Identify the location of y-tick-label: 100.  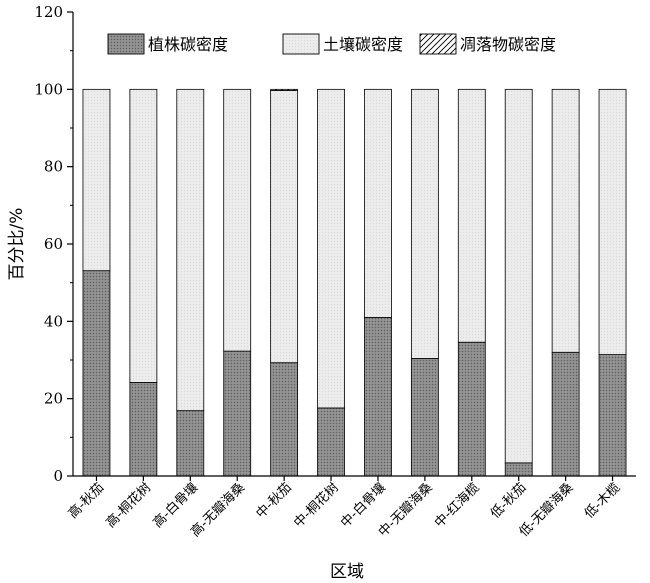
(48, 89).